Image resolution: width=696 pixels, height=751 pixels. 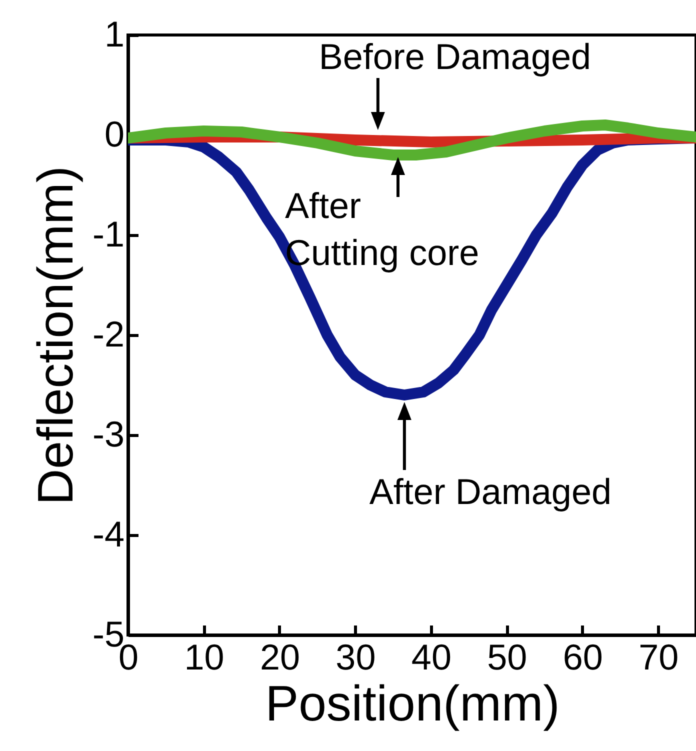 I want to click on y-tick-label: -3, so click(x=108, y=434).